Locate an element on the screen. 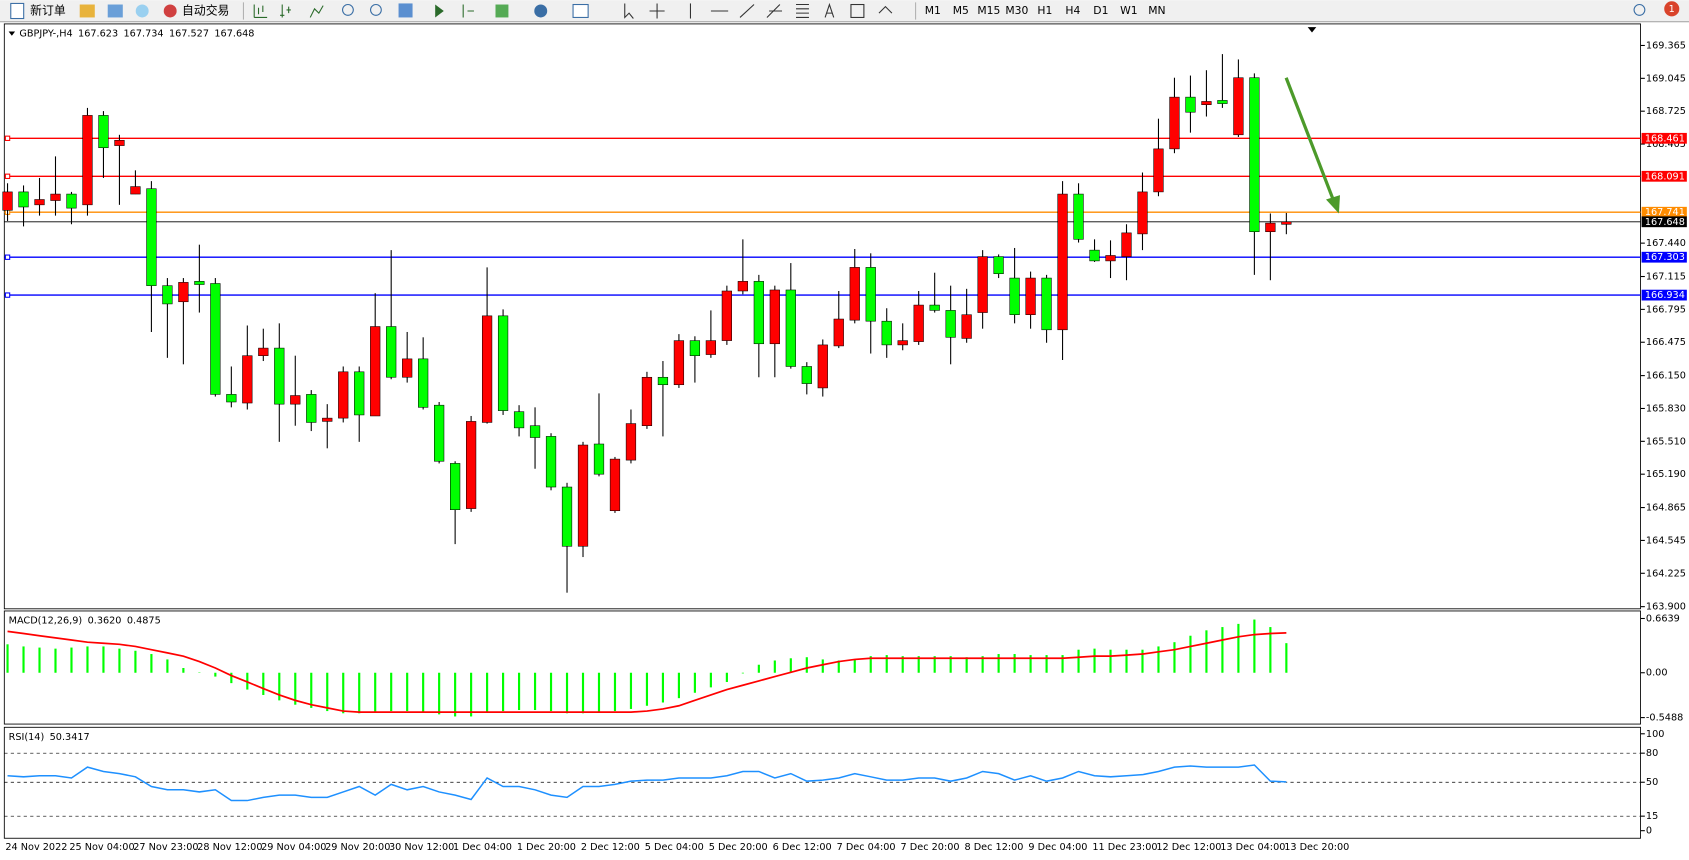 The height and width of the screenshot is (860, 1689). notification-count: 1 is located at coordinates (1672, 9).